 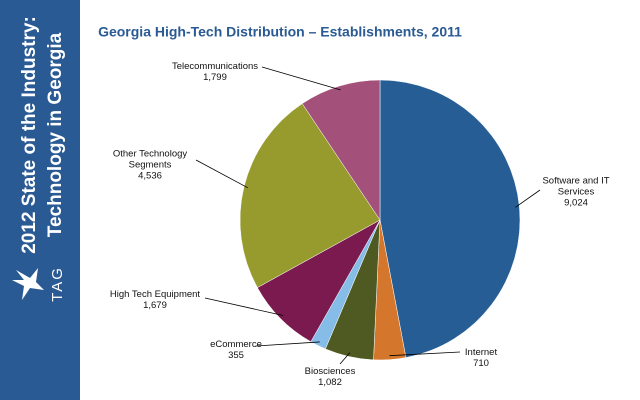 I want to click on slice-value: 355, so click(x=236, y=355).